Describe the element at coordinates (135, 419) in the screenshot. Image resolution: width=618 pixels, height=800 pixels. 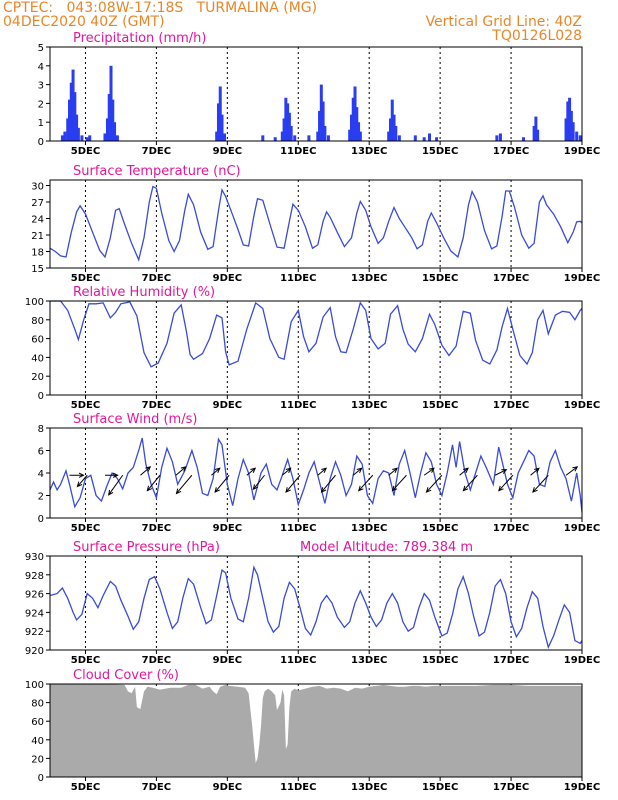
I see `panel-title: Surface Wind (m/s)` at that location.